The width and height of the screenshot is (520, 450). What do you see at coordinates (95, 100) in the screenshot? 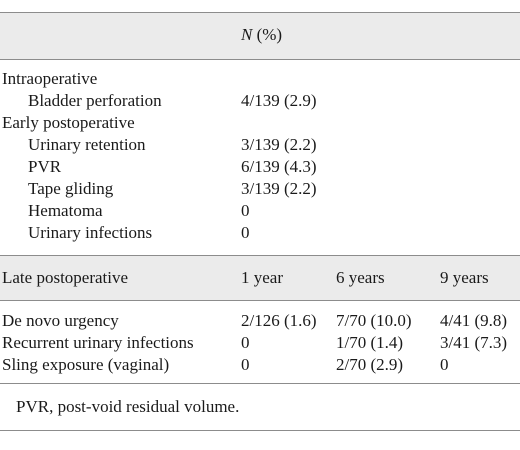
I see `row-label: Bladder perforation` at bounding box center [95, 100].